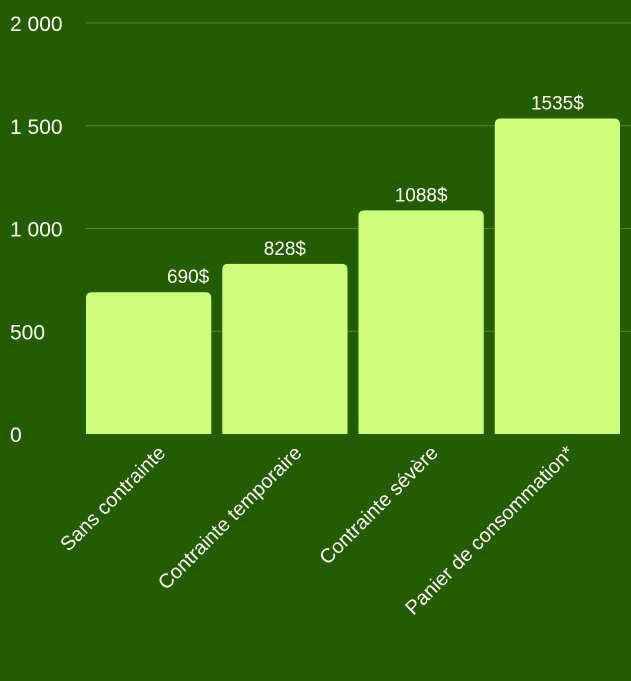 This screenshot has height=681, width=631. Describe the element at coordinates (36, 24) in the screenshot. I see `y-tick-label: 2 000` at that location.